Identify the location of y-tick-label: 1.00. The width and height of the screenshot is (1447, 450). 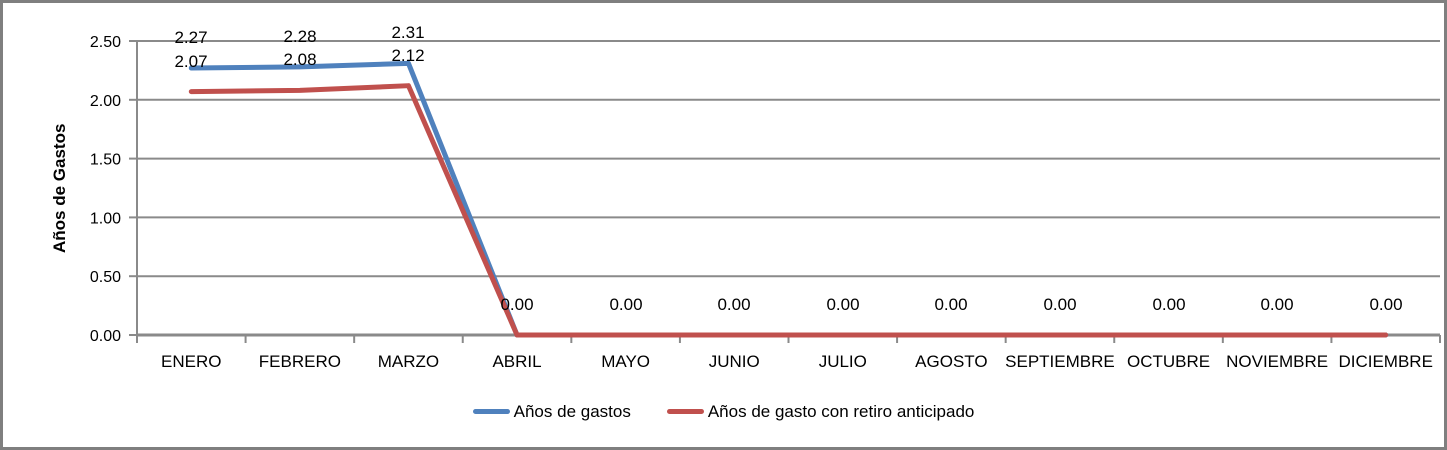
(105, 218).